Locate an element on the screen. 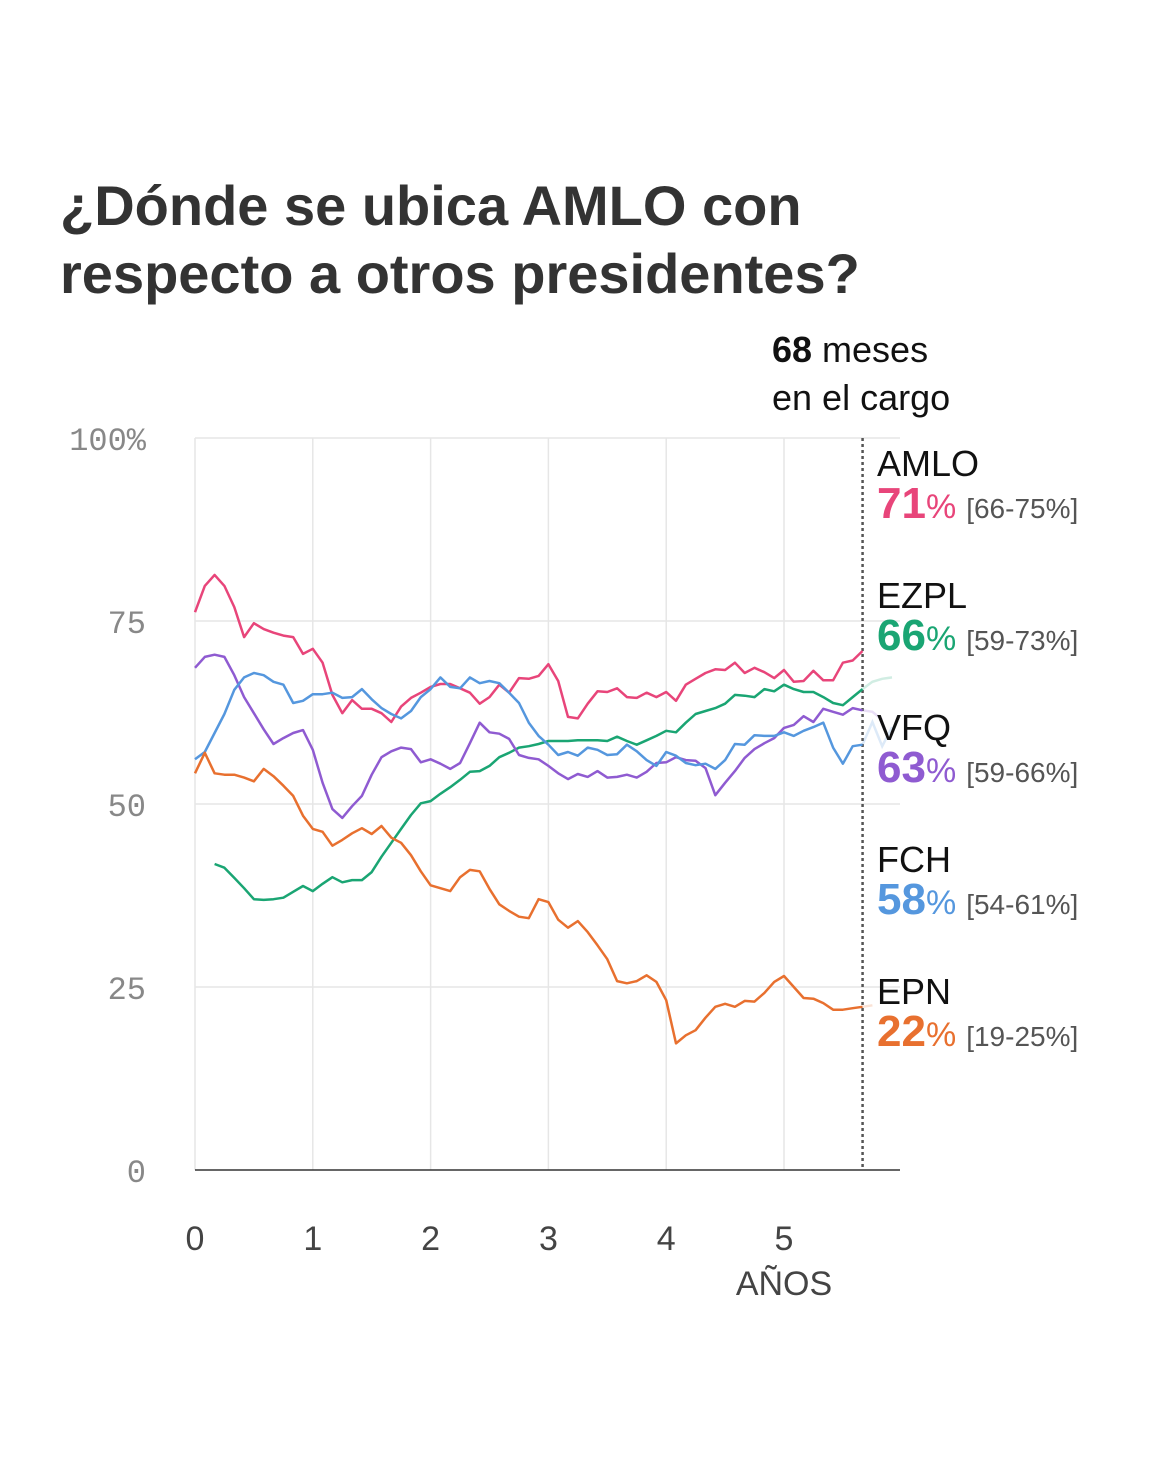 The image size is (1170, 1458). x-tick-label: 5 is located at coordinates (784, 1239).